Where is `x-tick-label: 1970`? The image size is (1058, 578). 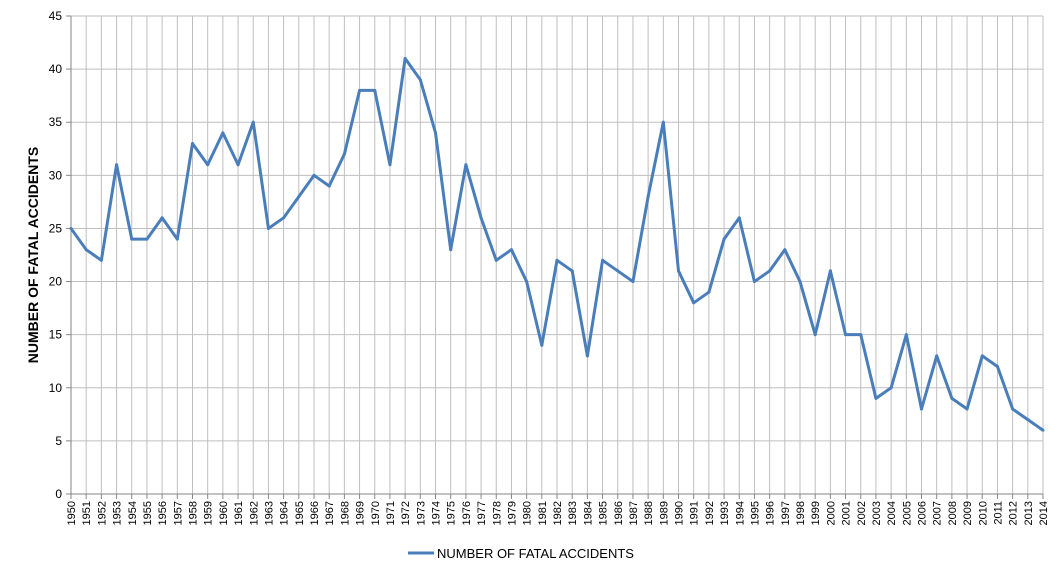 x-tick-label: 1970 is located at coordinates (376, 513).